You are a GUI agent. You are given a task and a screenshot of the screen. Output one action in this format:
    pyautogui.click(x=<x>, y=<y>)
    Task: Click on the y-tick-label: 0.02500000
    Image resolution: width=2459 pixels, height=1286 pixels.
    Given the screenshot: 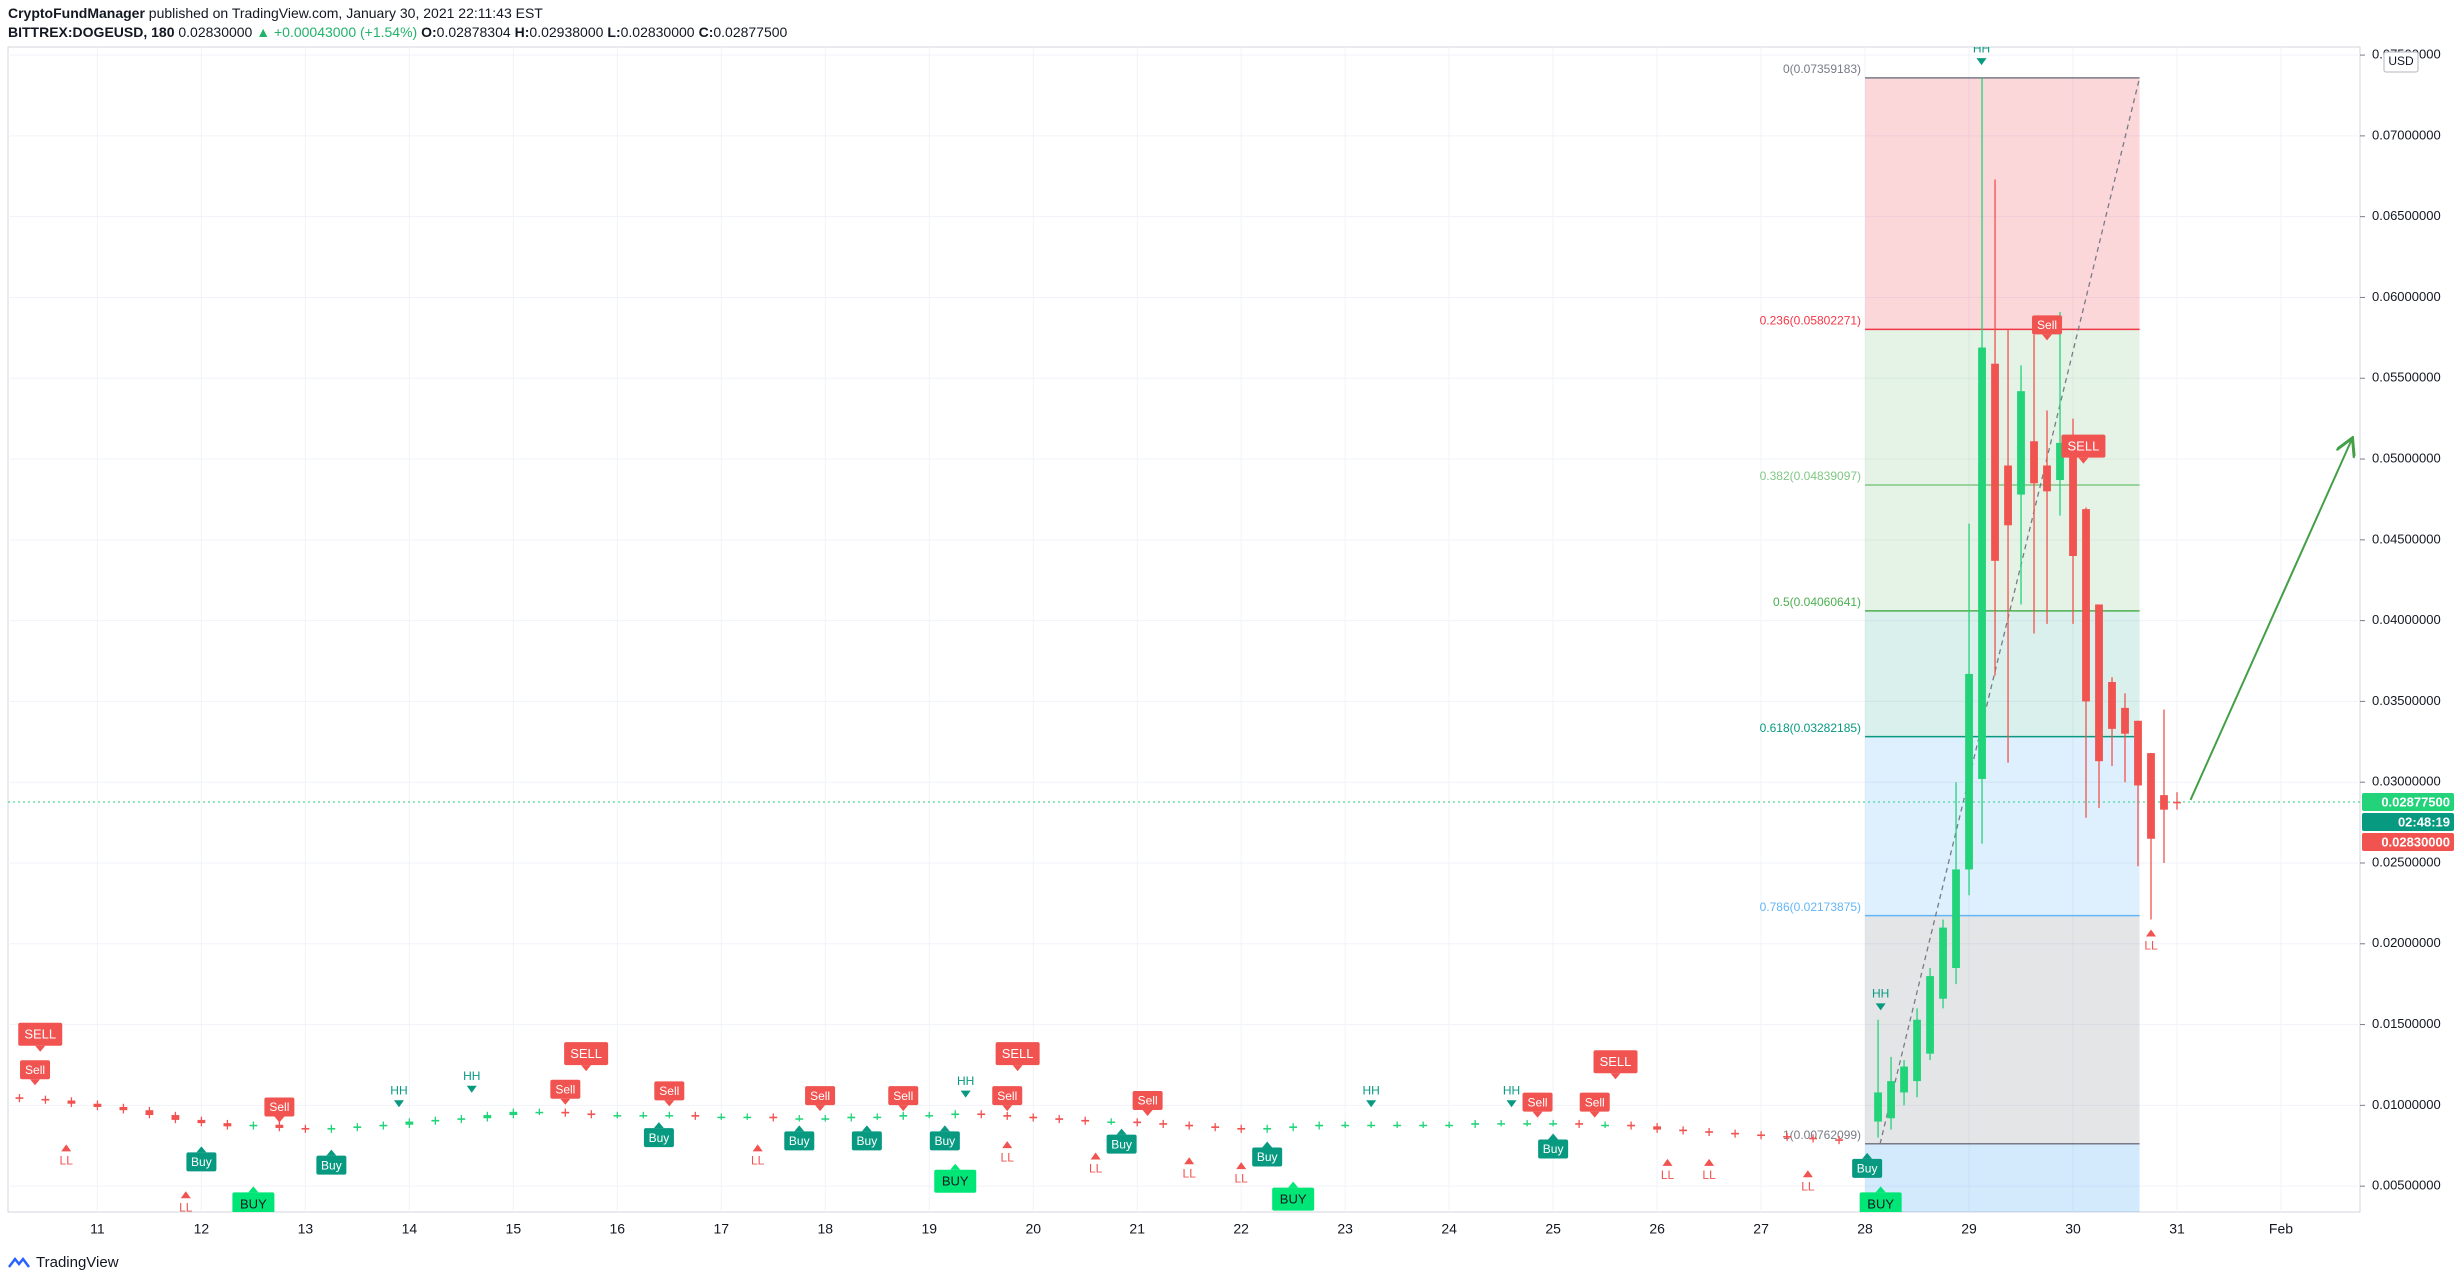 What is the action you would take?
    pyautogui.click(x=2406, y=861)
    